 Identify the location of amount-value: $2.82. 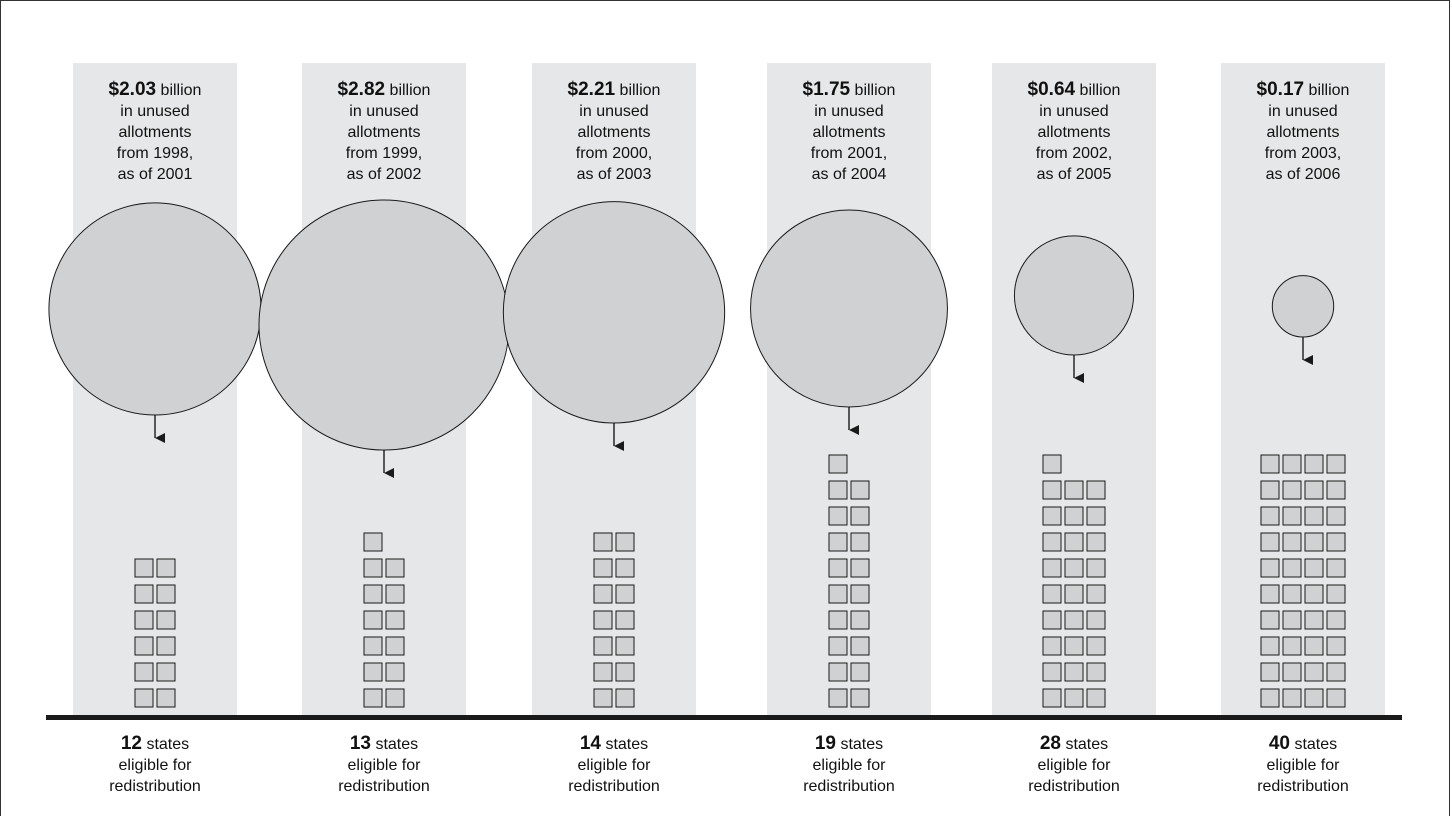
(361, 89).